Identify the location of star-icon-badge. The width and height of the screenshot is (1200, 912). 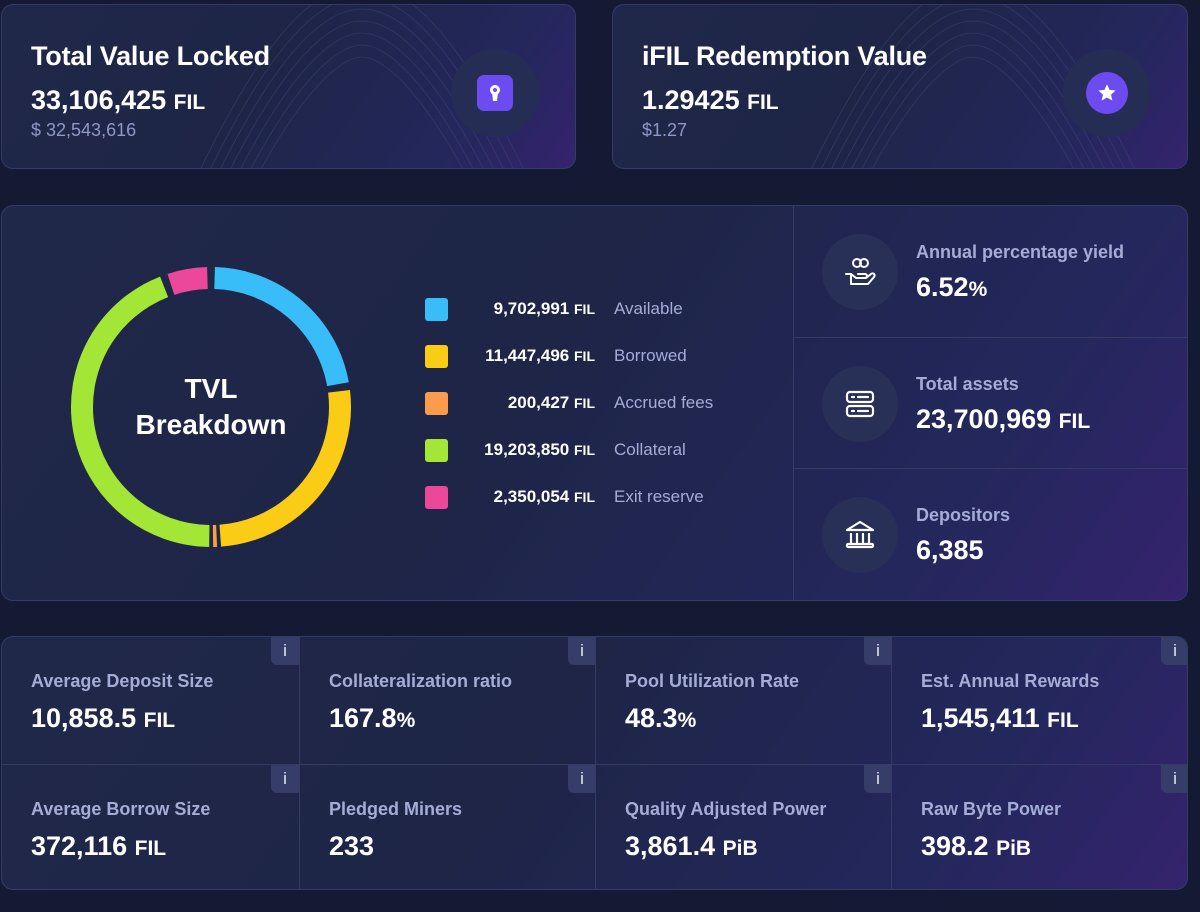
(1107, 93).